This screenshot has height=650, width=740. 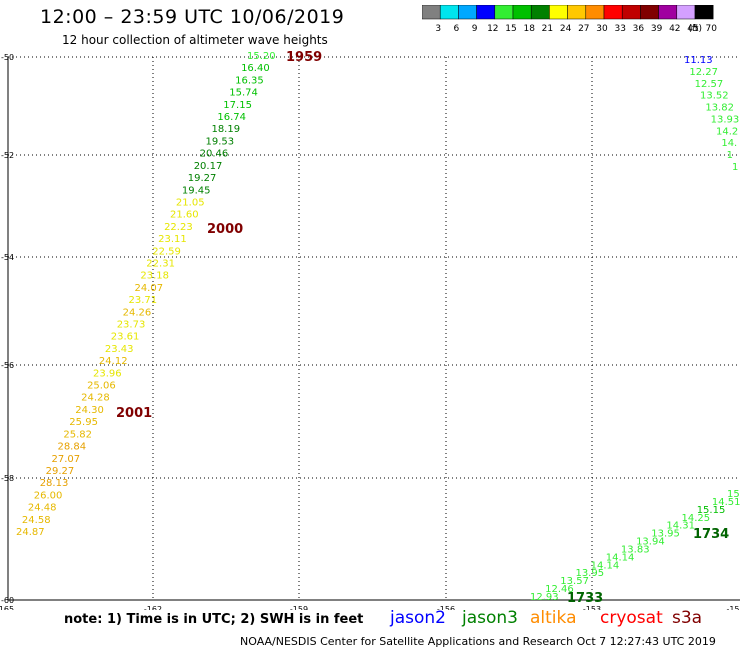 I want to click on swh-value: 17.15, so click(x=237, y=105).